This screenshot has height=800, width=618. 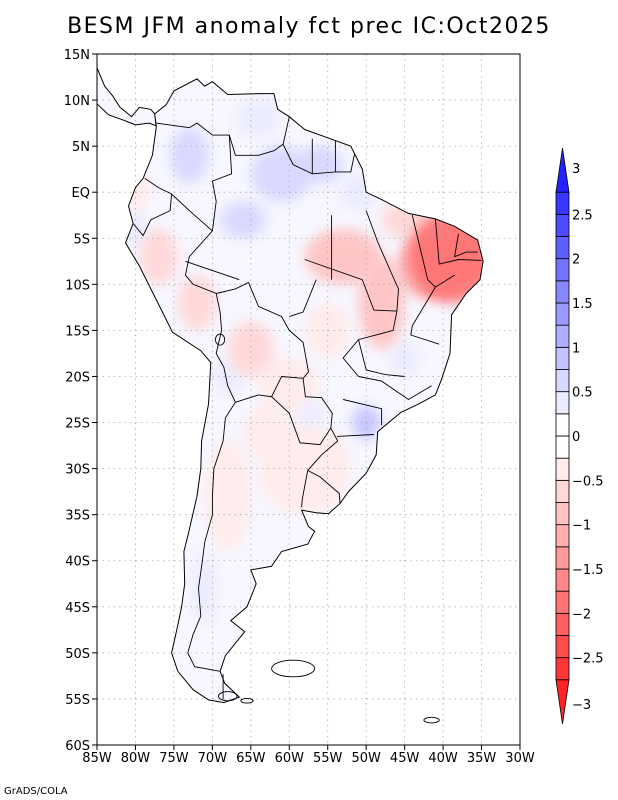 What do you see at coordinates (309, 26) in the screenshot?
I see `map-title: BESM JFM anomaly fct prec IC:Oct2025` at bounding box center [309, 26].